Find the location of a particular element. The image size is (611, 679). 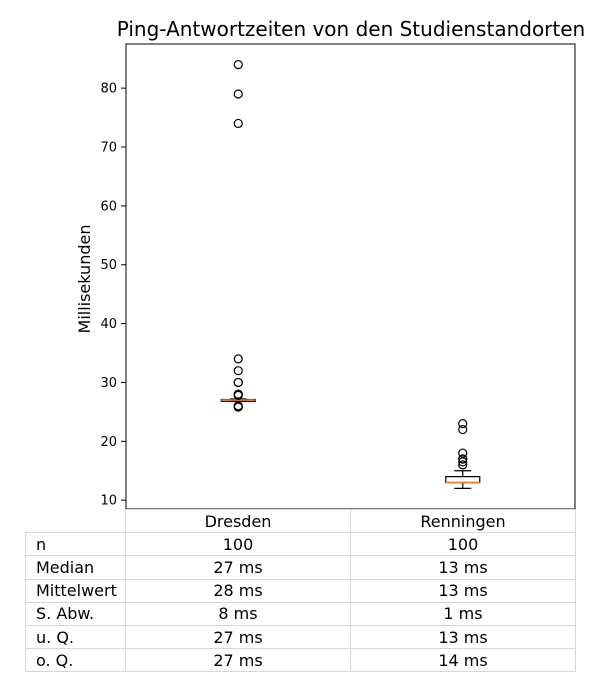

row-label: n is located at coordinates (75, 544).